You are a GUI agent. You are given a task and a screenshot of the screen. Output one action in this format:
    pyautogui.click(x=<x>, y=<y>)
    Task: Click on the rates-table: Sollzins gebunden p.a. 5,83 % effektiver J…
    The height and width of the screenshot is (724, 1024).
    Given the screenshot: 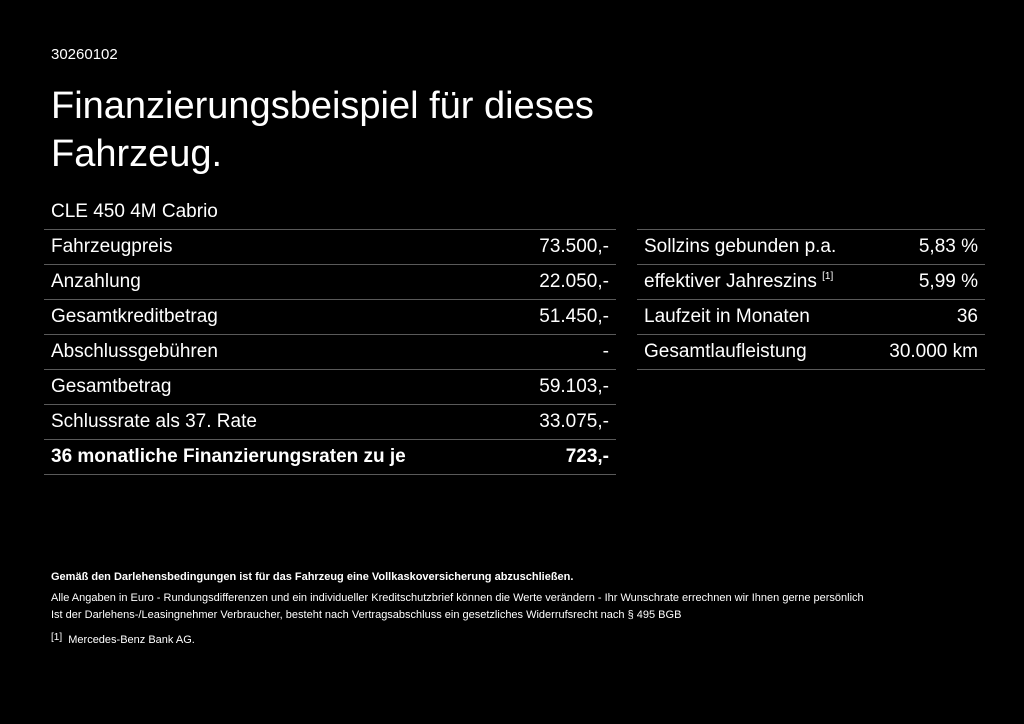 What is the action you would take?
    pyautogui.click(x=811, y=299)
    